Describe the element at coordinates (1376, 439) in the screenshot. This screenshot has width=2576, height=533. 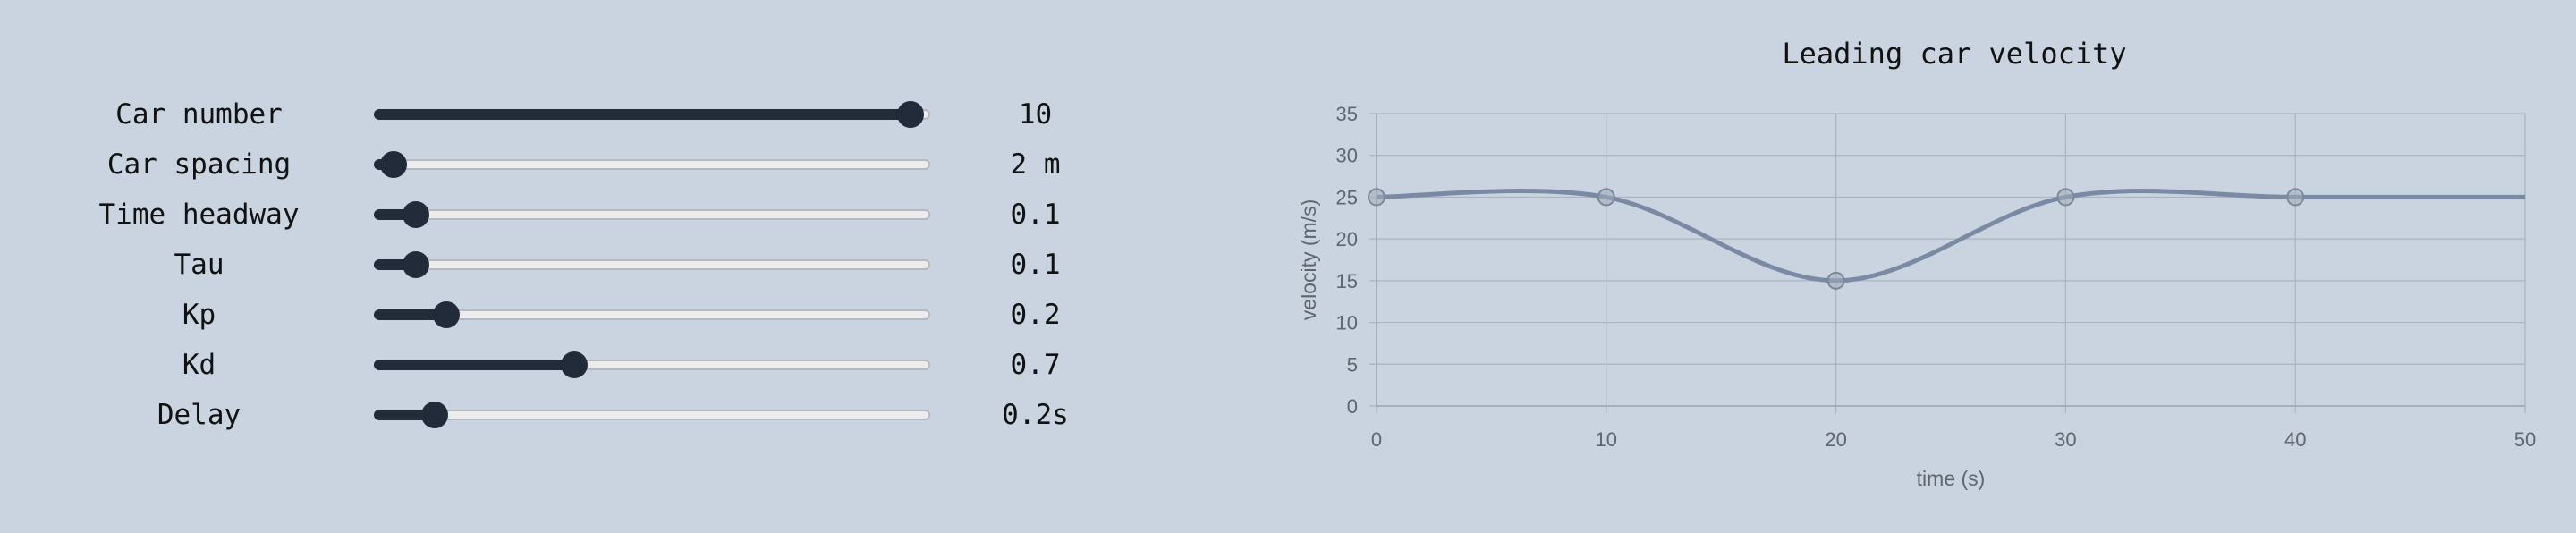
I see `x-tick-label: 0` at that location.